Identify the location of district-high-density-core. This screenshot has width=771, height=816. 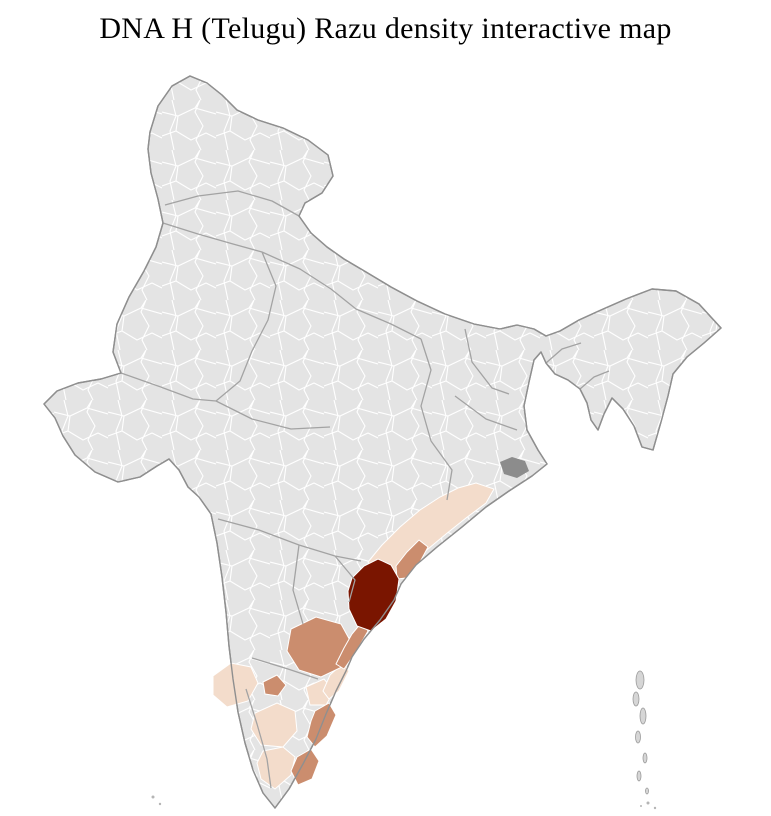
(373, 595).